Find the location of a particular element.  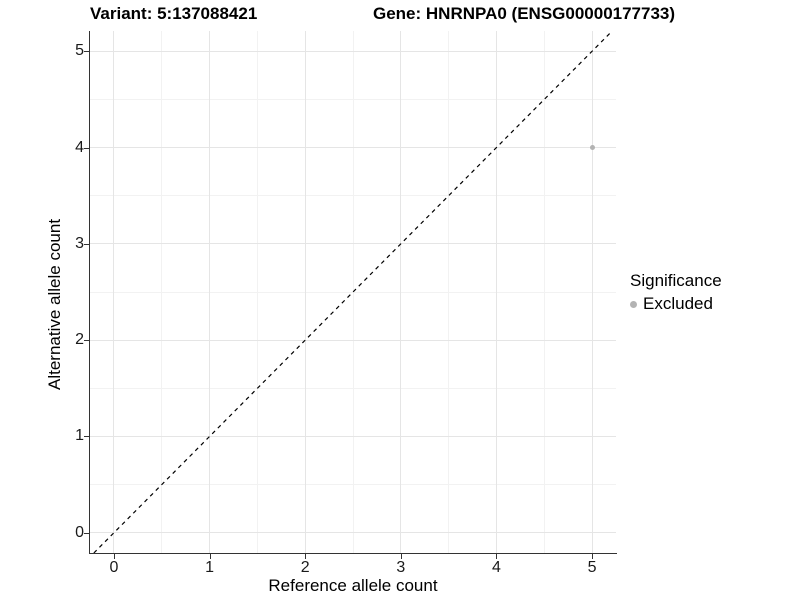

y-tick-label: 0 is located at coordinates (79, 532).